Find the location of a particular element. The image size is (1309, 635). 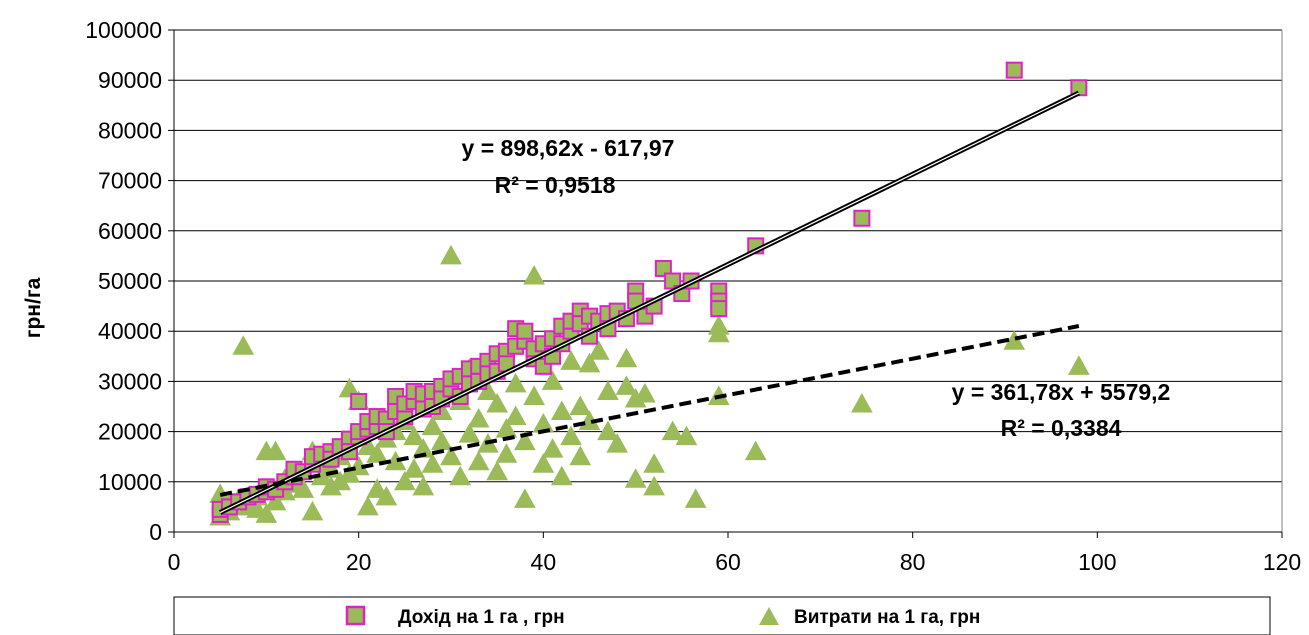

y-tick-label: 0 is located at coordinates (155, 532).